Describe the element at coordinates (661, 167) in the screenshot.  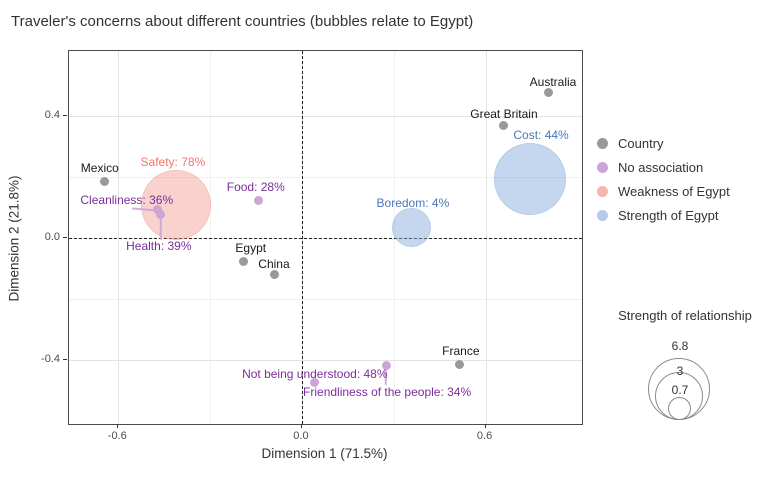
I see `legend-label-no_association: No association` at that location.